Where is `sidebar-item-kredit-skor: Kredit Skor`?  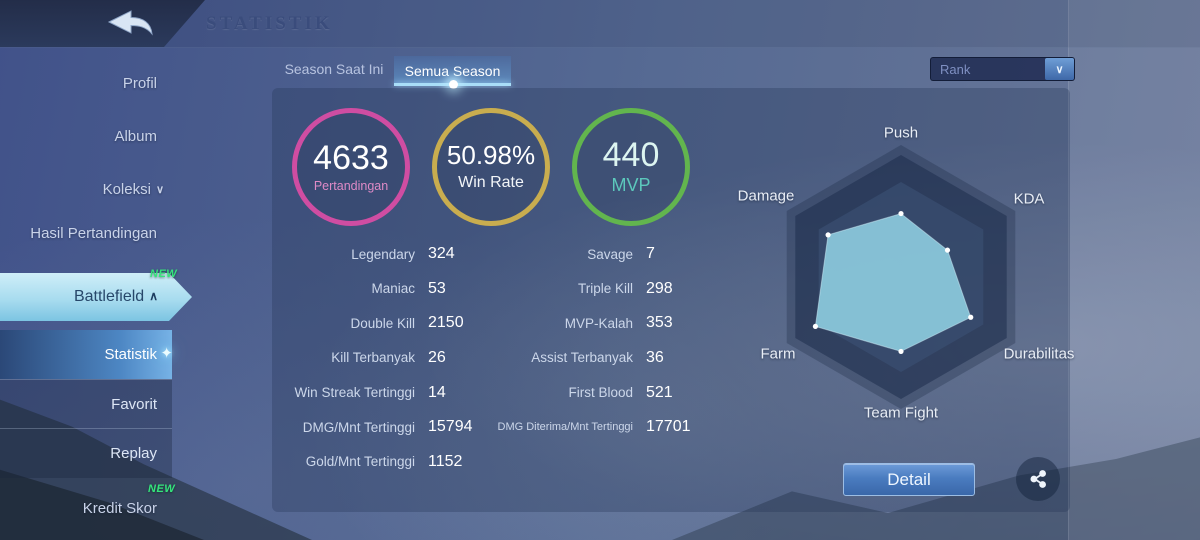 sidebar-item-kredit-skor: Kredit Skor is located at coordinates (86, 508).